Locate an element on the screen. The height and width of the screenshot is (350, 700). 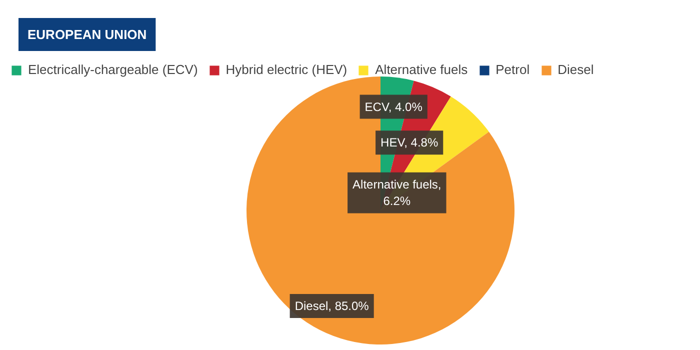
legend-label: Petrol is located at coordinates (513, 69).